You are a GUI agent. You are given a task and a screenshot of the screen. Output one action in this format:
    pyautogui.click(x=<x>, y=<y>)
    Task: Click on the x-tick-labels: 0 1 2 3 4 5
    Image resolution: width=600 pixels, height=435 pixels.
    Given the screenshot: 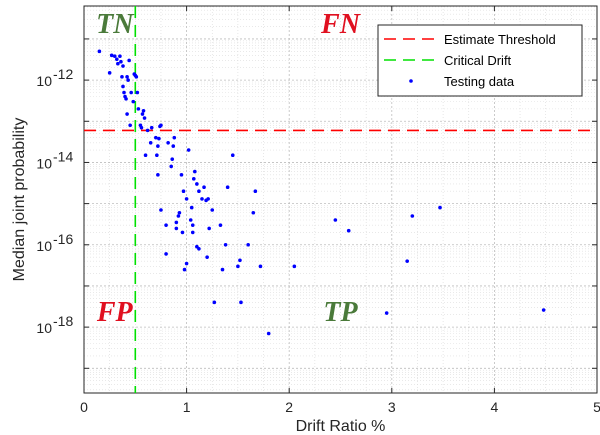 What is the action you would take?
    pyautogui.click(x=340, y=407)
    